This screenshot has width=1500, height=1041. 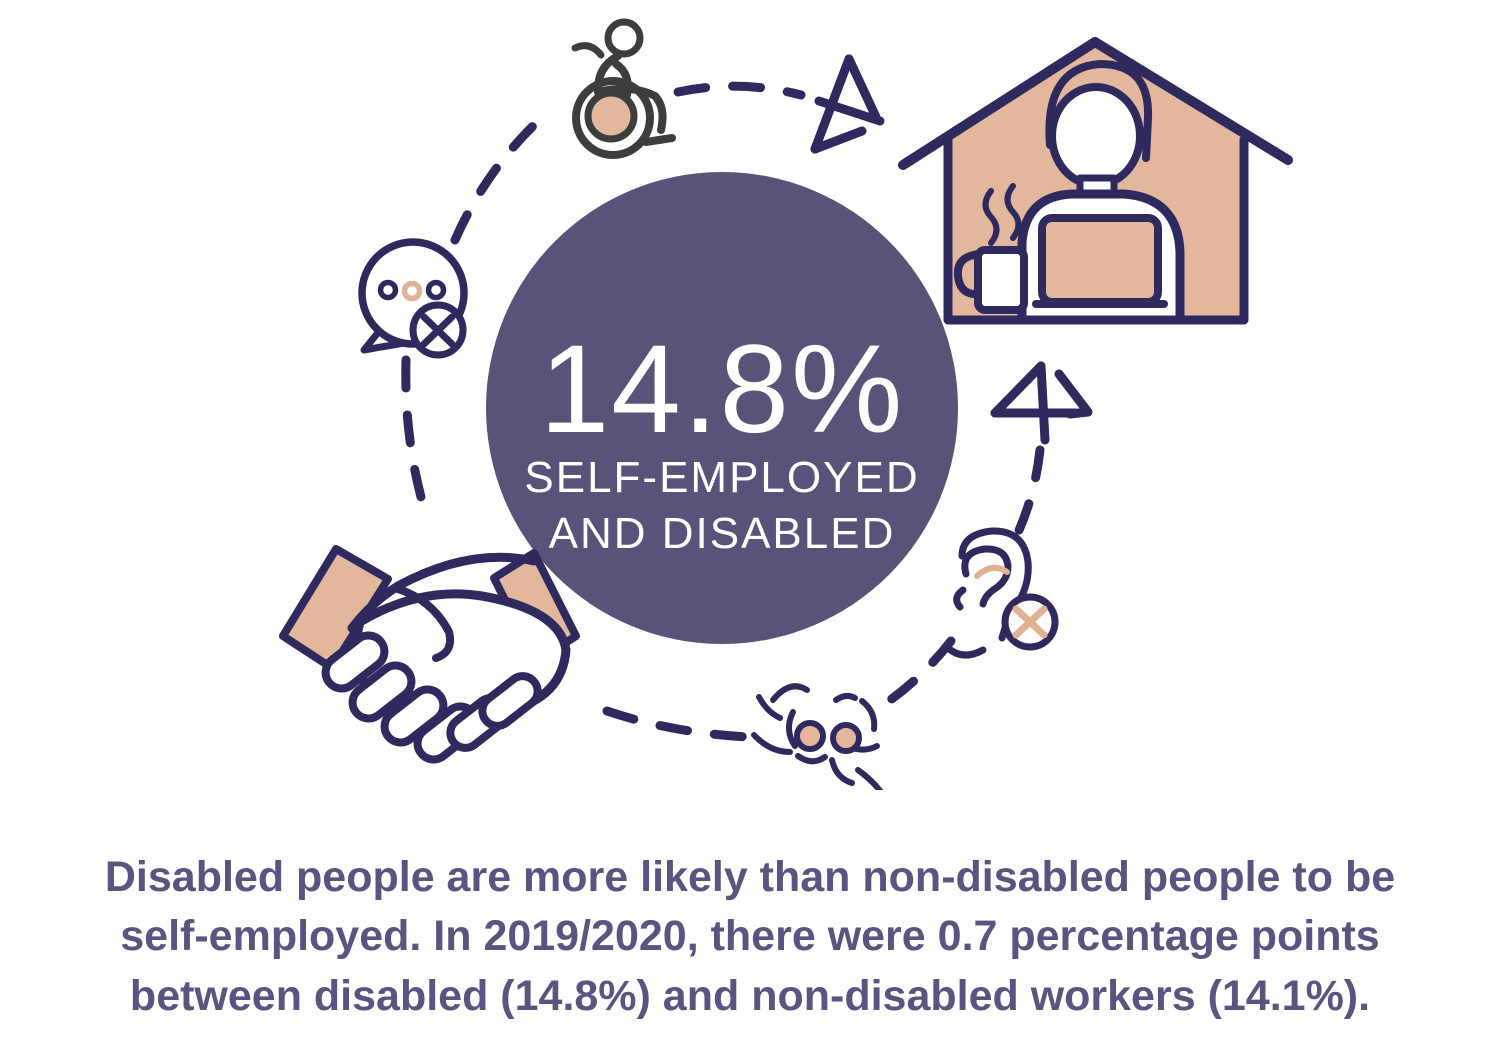 I want to click on ear-hearing-loss-icon, so click(x=1001, y=593).